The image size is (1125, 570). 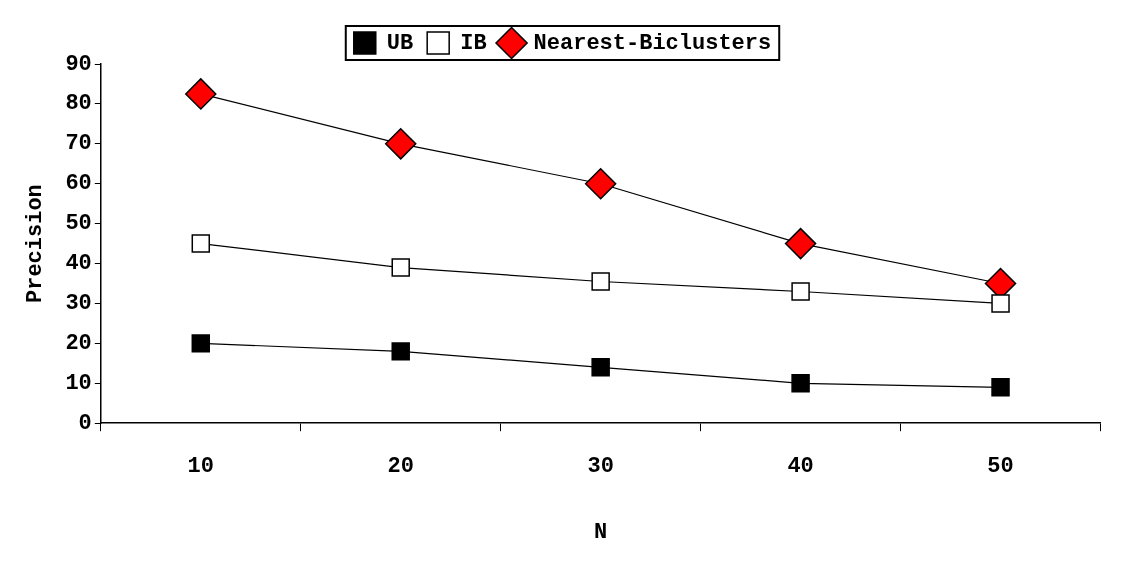 I want to click on y-axis-title: Precision, so click(x=35, y=244).